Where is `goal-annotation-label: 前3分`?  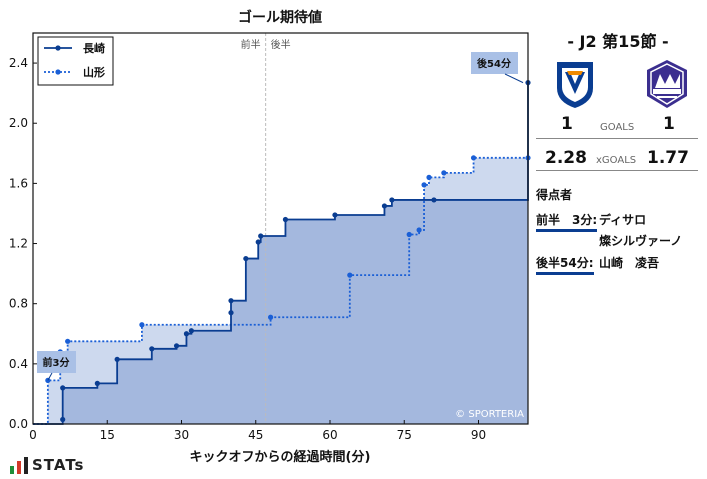
goal-annotation-label: 前3分 is located at coordinates (56, 362).